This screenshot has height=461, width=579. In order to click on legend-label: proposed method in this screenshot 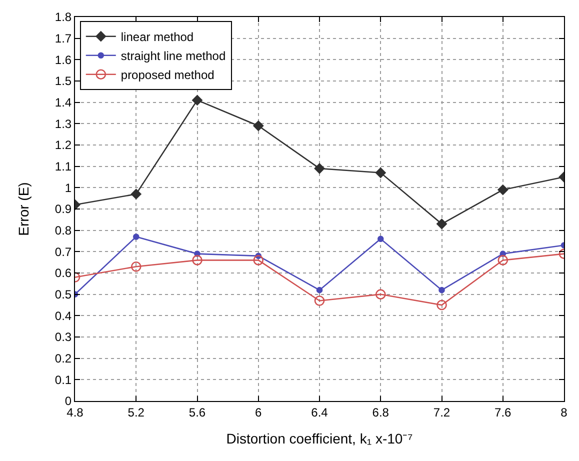, I will do `click(167, 75)`.